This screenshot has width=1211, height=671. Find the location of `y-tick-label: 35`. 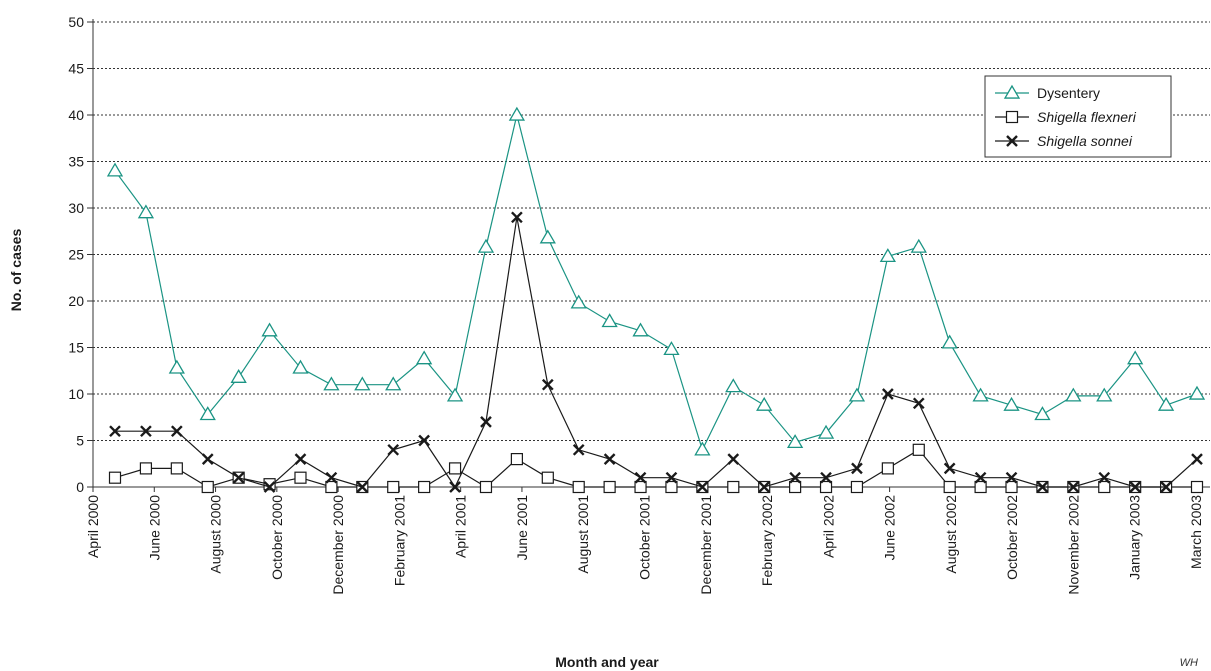

y-tick-label: 35 is located at coordinates (76, 162).